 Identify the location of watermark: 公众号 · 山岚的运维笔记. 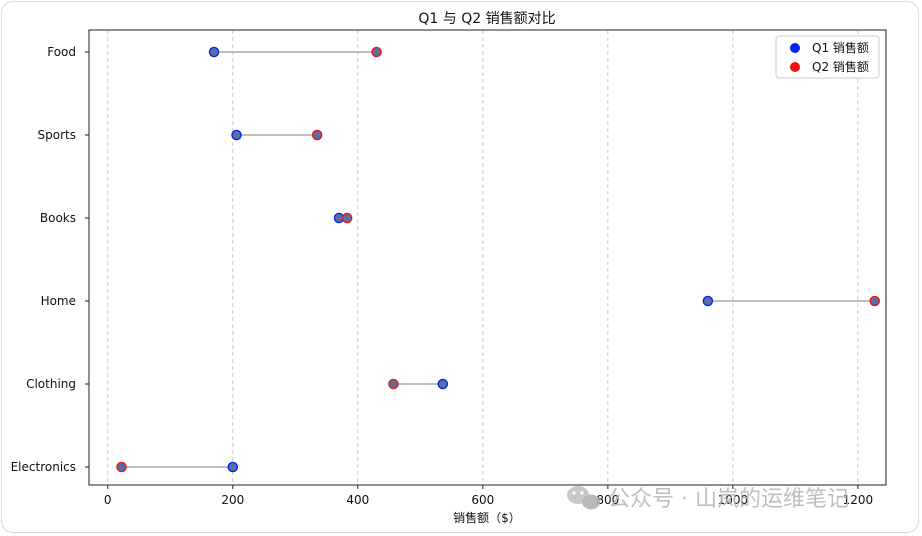
(708, 499).